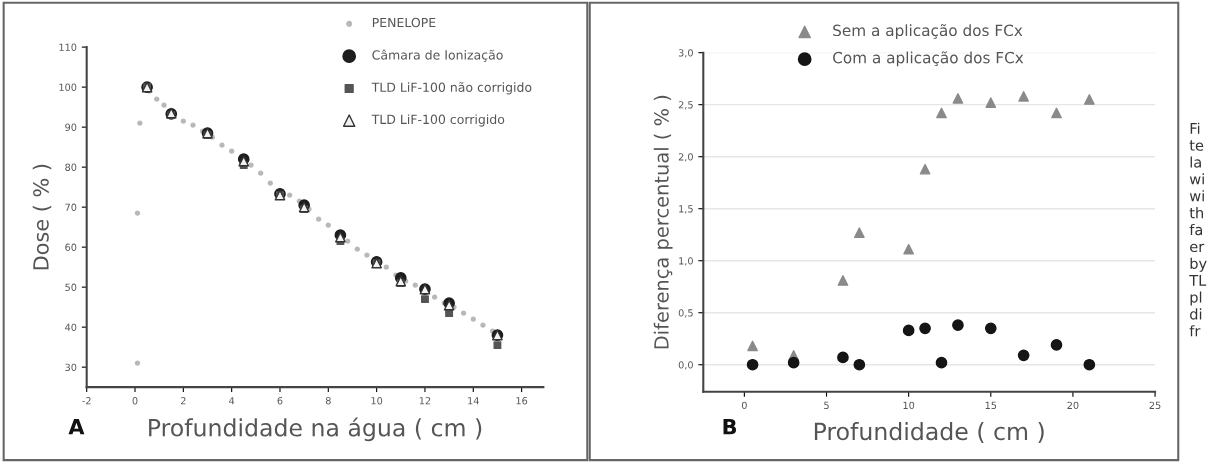 Image resolution: width=1221 pixels, height=462 pixels. What do you see at coordinates (826, 405) in the screenshot?
I see `x-tick-label: 5` at bounding box center [826, 405].